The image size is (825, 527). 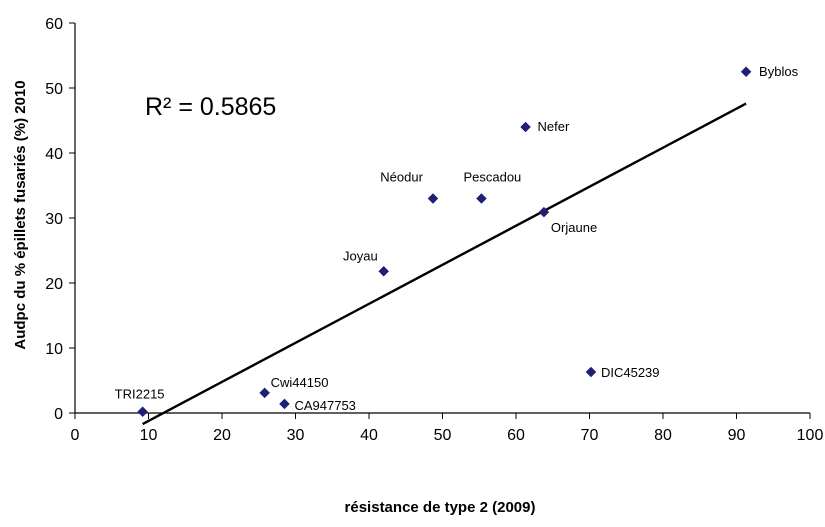 I want to click on x-tick-label: 50, so click(x=443, y=435).